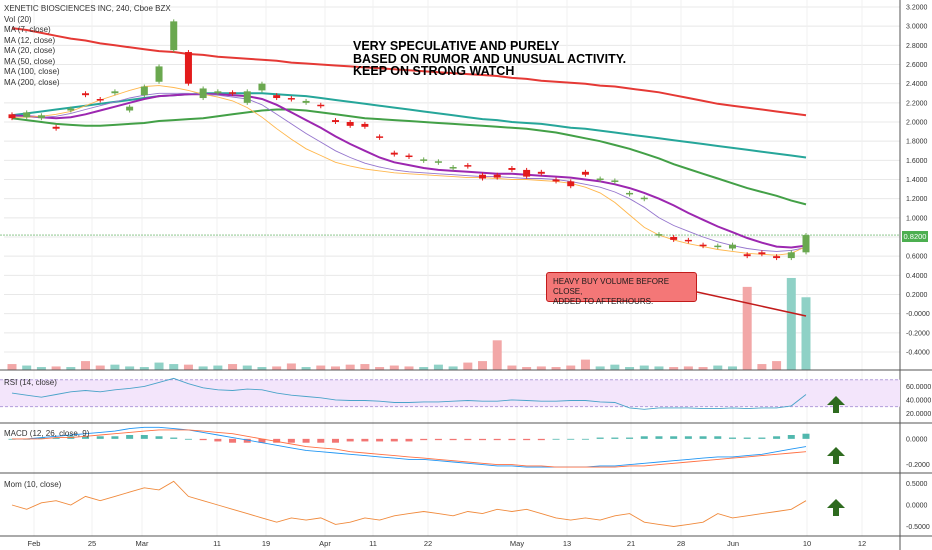 The width and height of the screenshot is (932, 550). Describe the element at coordinates (917, 65) in the screenshot. I see `price-tick-label: 2.6000` at that location.